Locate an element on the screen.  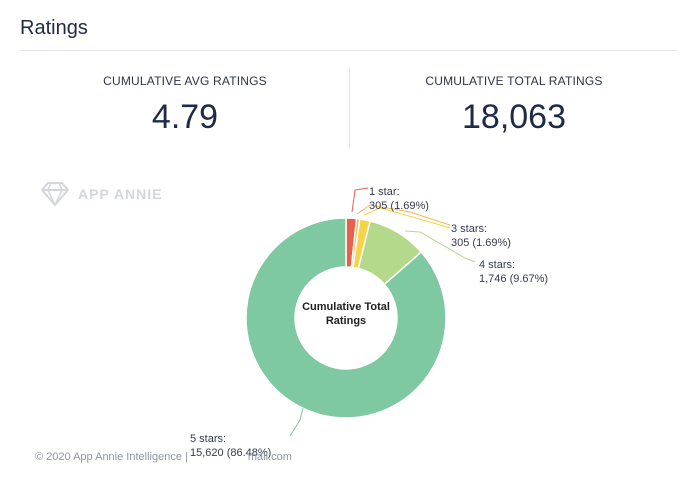
page-title: Ratings is located at coordinates (54, 28).